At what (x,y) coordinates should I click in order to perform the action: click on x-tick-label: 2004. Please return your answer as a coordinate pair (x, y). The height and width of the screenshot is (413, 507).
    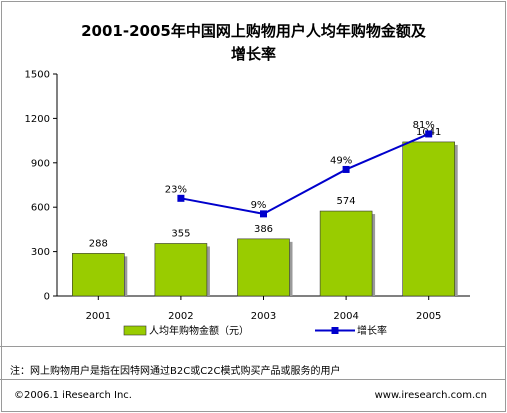
    Looking at the image, I should click on (345, 316).